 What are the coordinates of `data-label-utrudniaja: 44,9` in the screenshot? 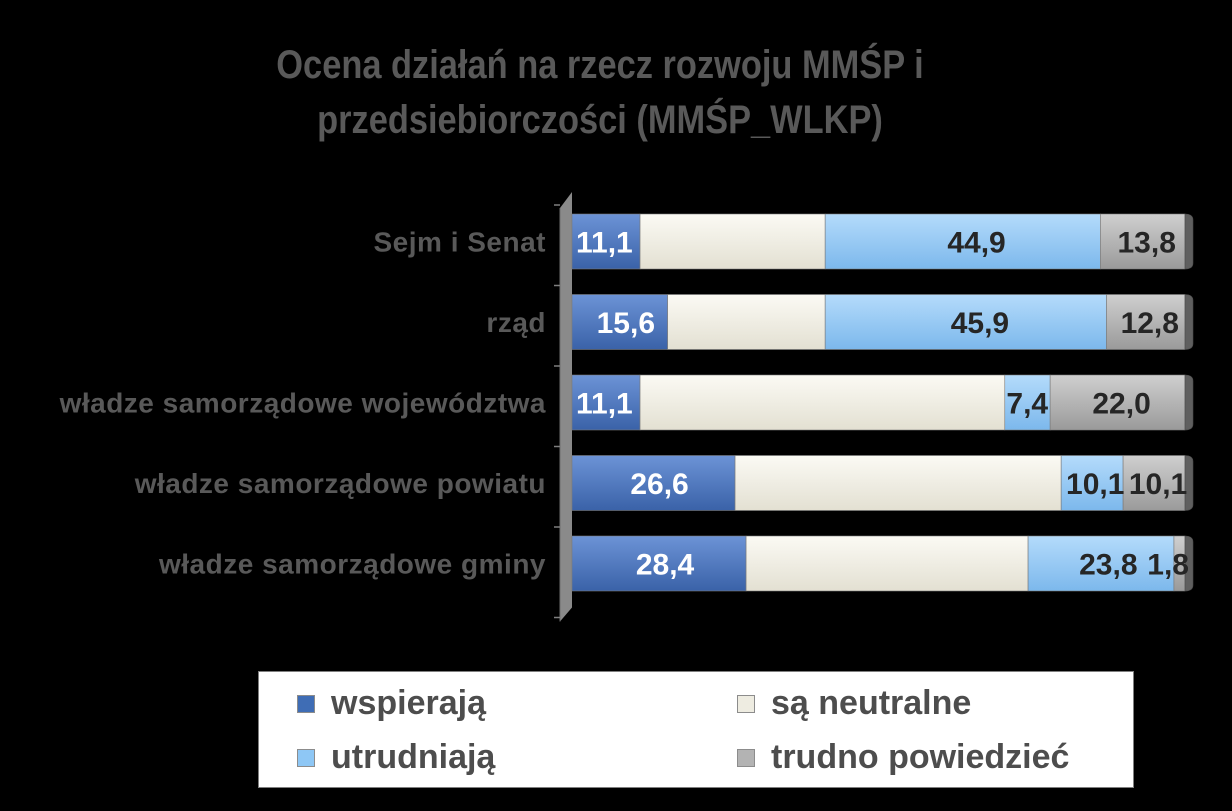 It's located at (976, 243).